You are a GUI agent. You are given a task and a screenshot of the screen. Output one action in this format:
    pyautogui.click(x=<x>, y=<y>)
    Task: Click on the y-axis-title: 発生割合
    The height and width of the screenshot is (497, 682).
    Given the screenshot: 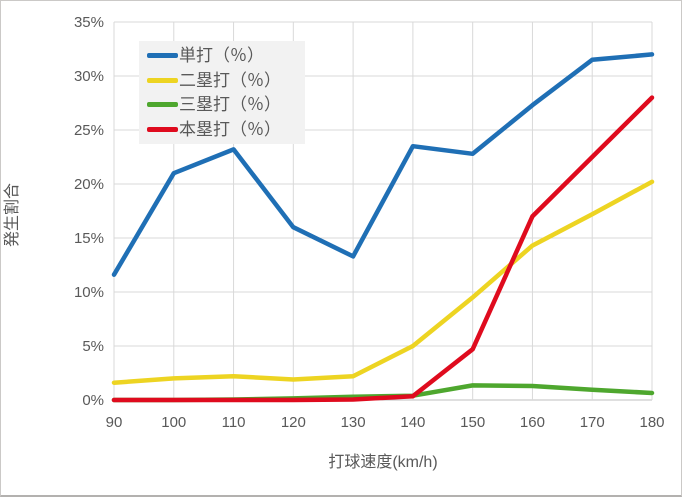 What is the action you would take?
    pyautogui.click(x=12, y=215)
    